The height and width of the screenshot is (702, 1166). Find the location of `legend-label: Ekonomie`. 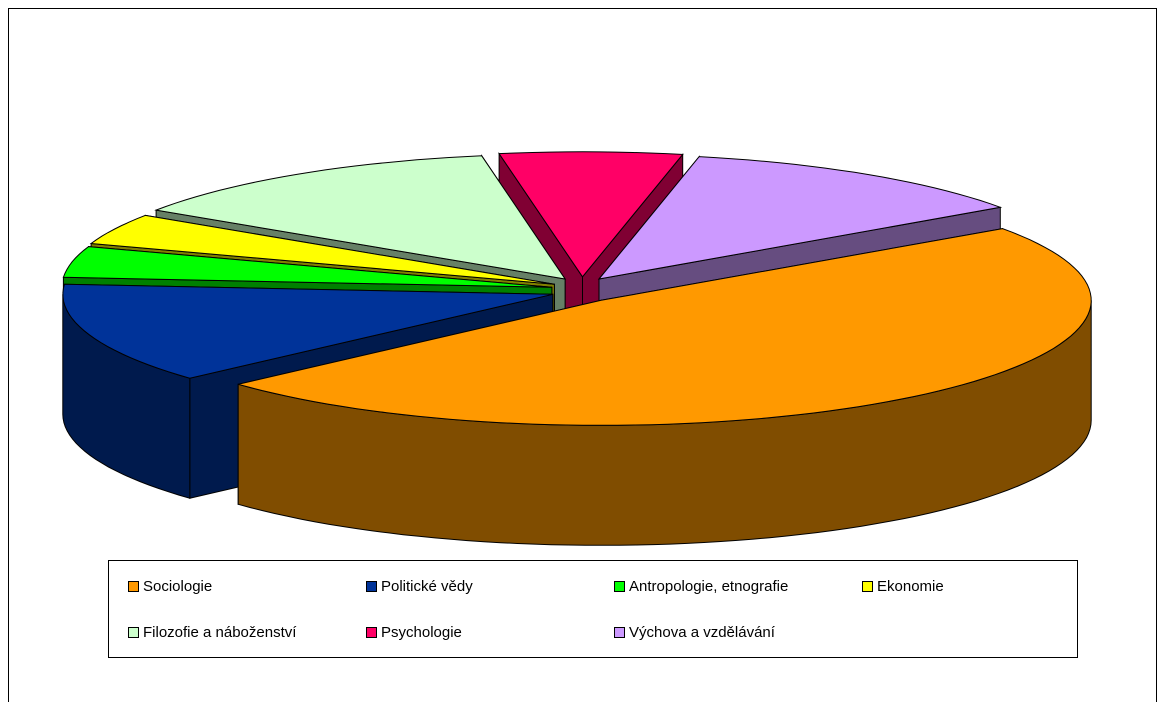

legend-label: Ekonomie is located at coordinates (910, 586).